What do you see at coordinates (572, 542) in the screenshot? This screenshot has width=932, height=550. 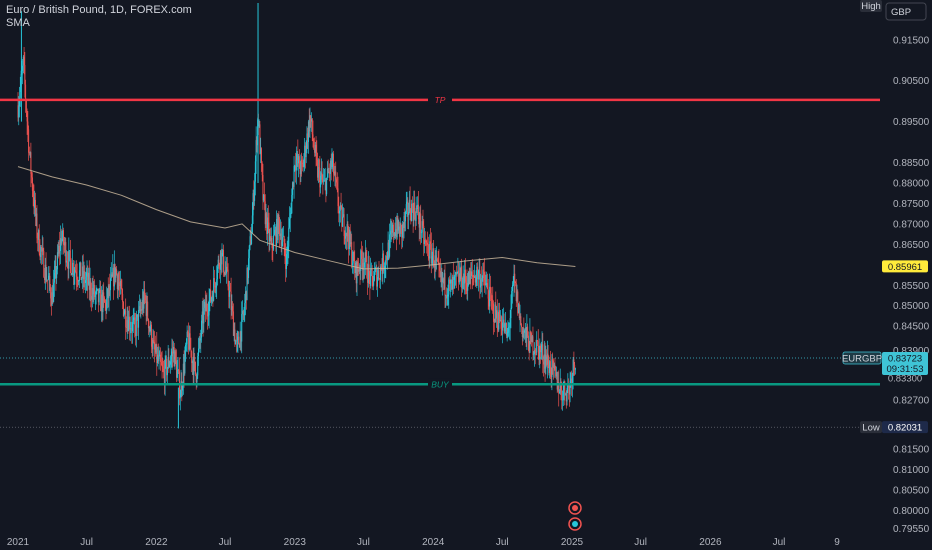 I see `x-tick-label: 2025` at bounding box center [572, 542].